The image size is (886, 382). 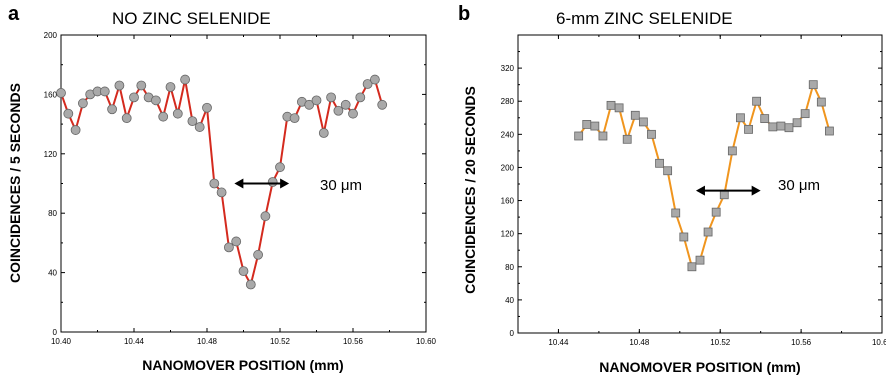 What do you see at coordinates (508, 134) in the screenshot?
I see `y-tick-label: 240` at bounding box center [508, 134].